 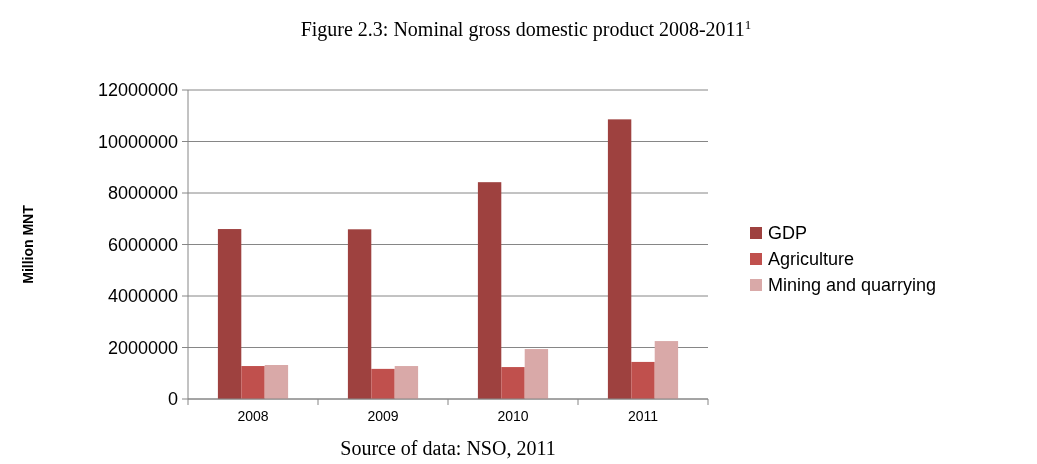 What do you see at coordinates (788, 233) in the screenshot?
I see `legend-label: GDP` at bounding box center [788, 233].